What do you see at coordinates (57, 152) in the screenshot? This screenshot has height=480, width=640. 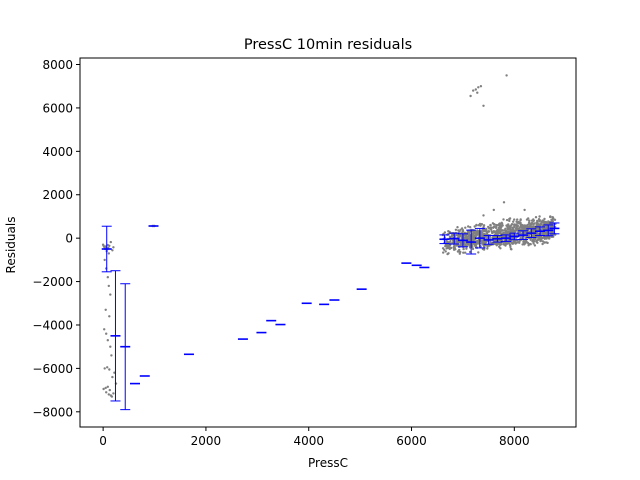 I see `y-tick-label: 4000` at bounding box center [57, 152].